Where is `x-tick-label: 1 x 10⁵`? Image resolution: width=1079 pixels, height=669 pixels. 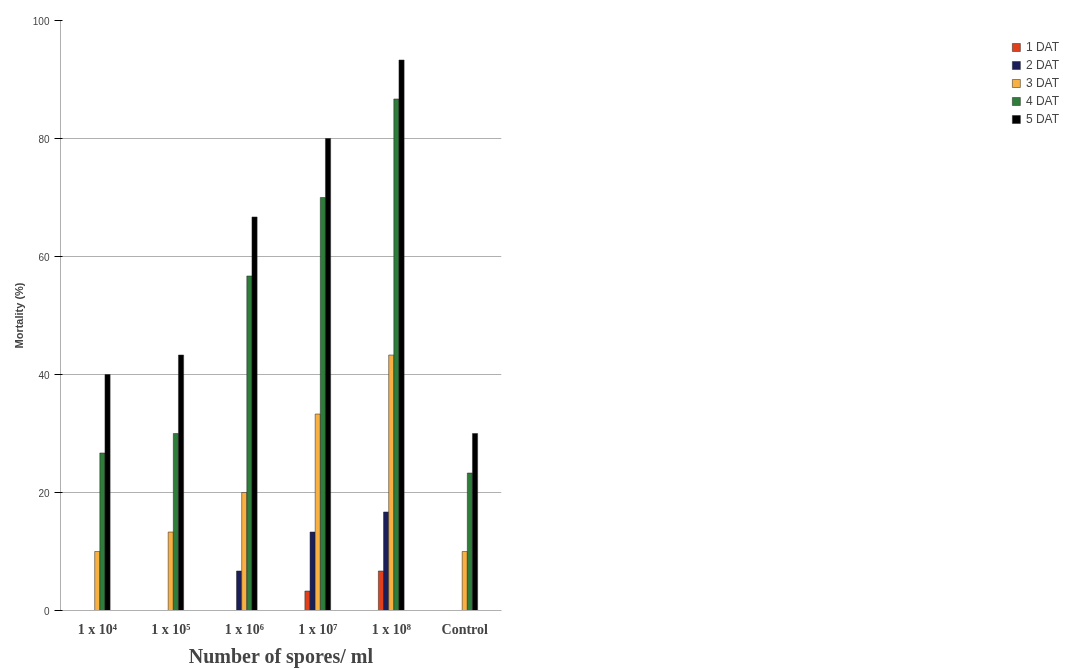 x-tick-label: 1 x 10⁵ is located at coordinates (171, 629).